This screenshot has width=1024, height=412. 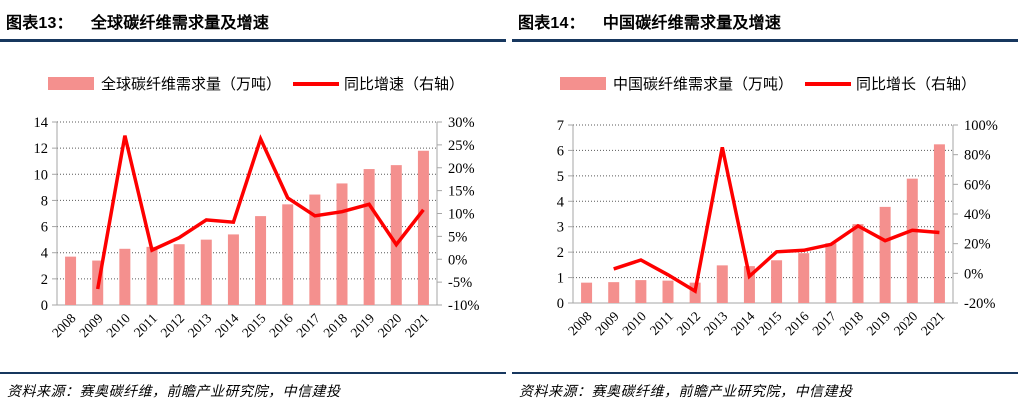 I want to click on left-axis-tick-label: 5, so click(x=560, y=177).